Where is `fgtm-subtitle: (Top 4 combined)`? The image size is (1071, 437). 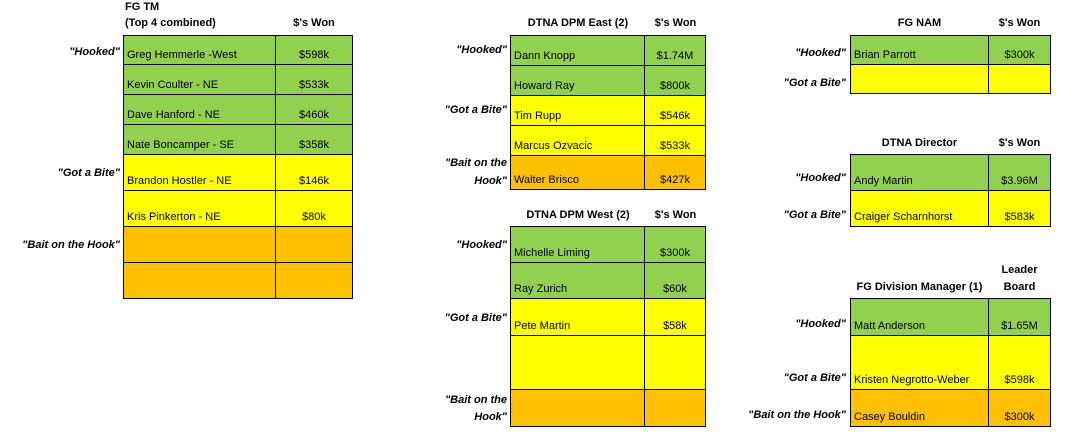 fgtm-subtitle: (Top 4 combined) is located at coordinates (170, 23).